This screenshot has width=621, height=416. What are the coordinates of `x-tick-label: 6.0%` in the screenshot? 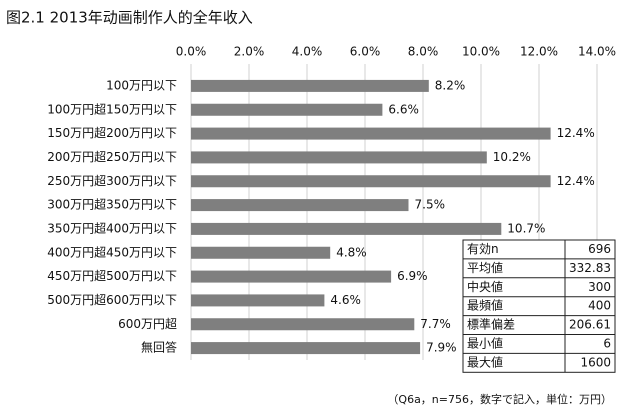 It's located at (365, 52).